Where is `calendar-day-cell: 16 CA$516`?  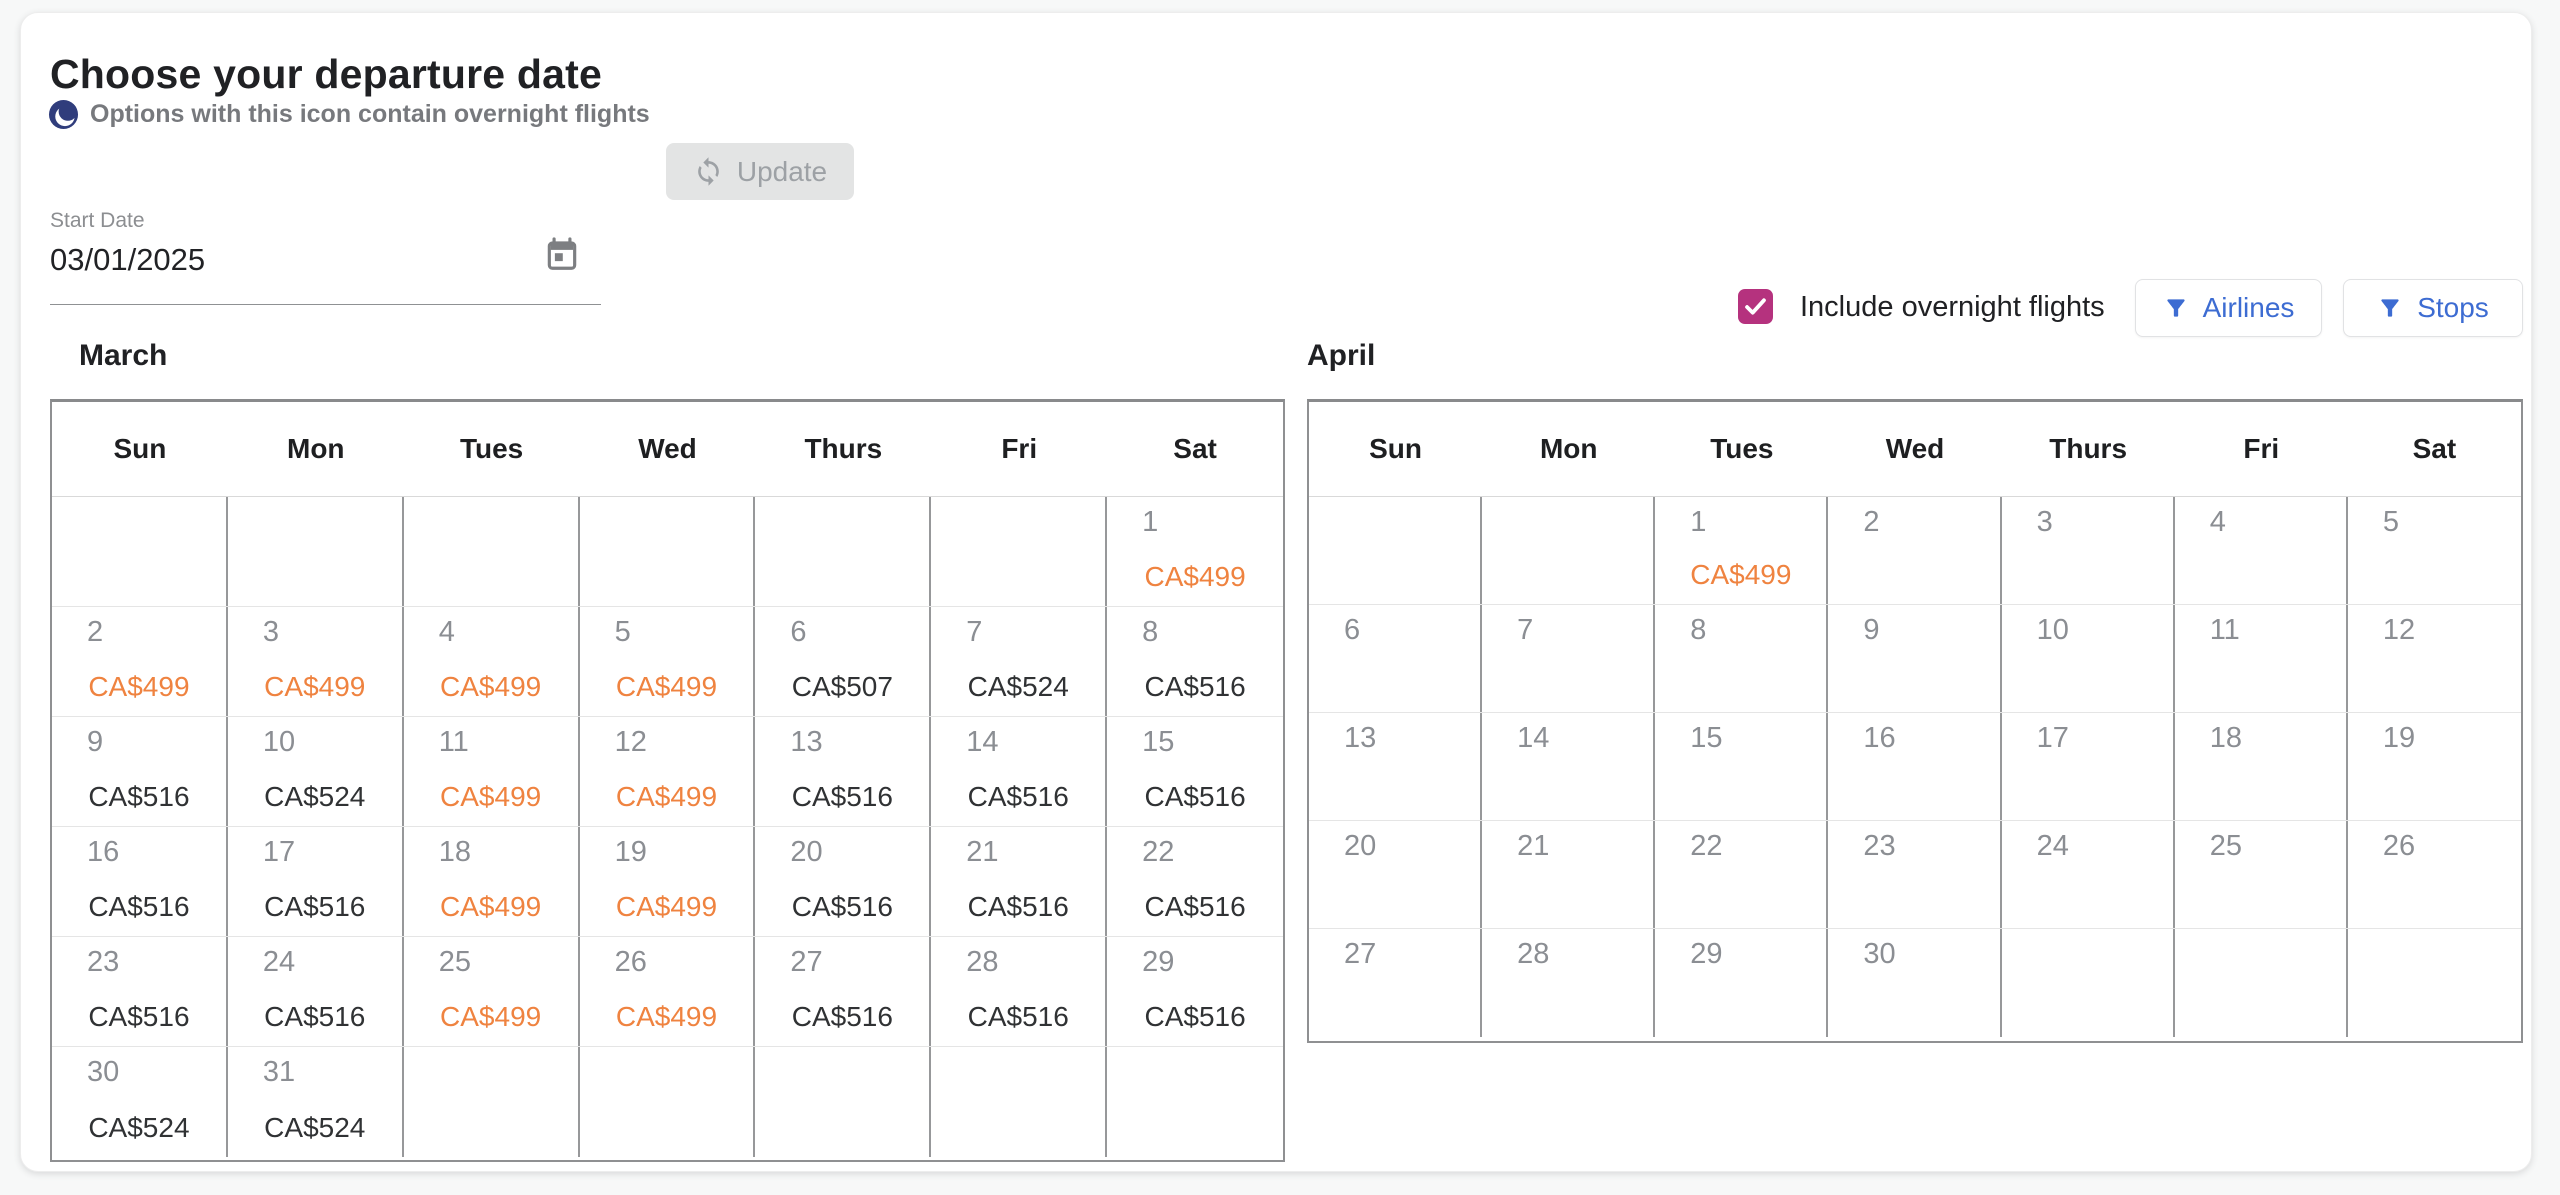
calendar-day-cell: 16 CA$516 is located at coordinates (140, 881).